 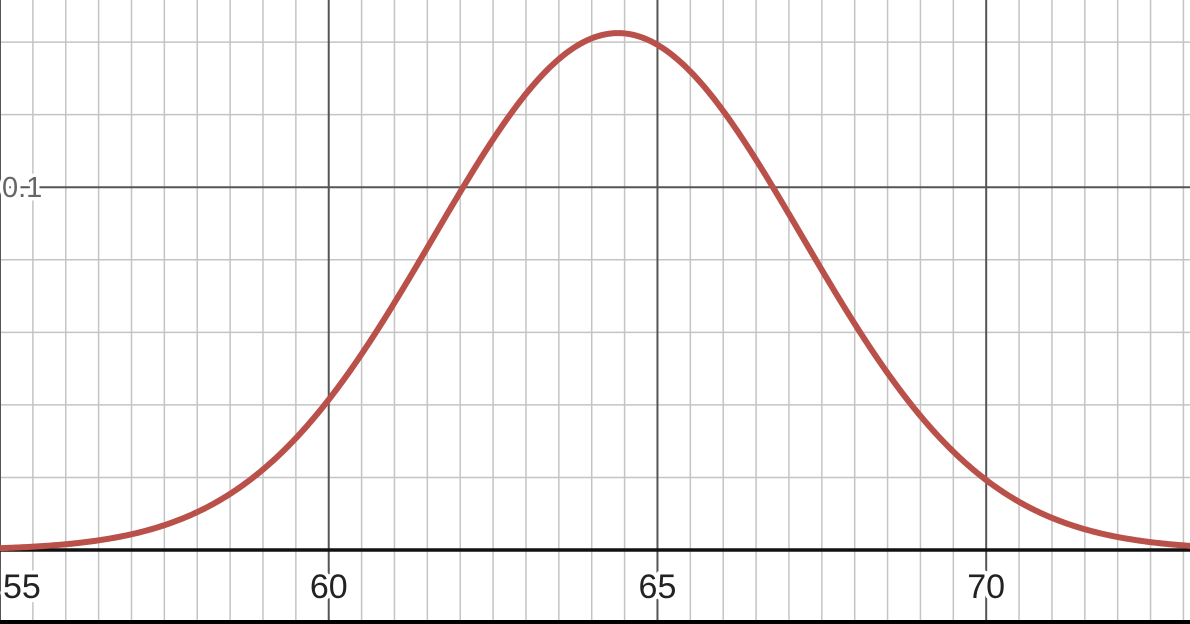 I want to click on x-tick-label-60: 60, so click(x=329, y=587).